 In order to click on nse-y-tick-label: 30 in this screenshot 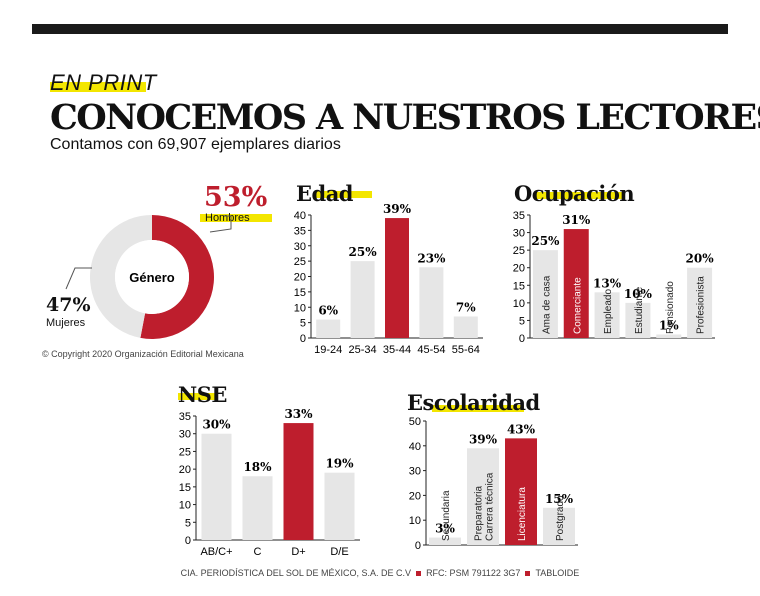, I will do `click(185, 435)`.